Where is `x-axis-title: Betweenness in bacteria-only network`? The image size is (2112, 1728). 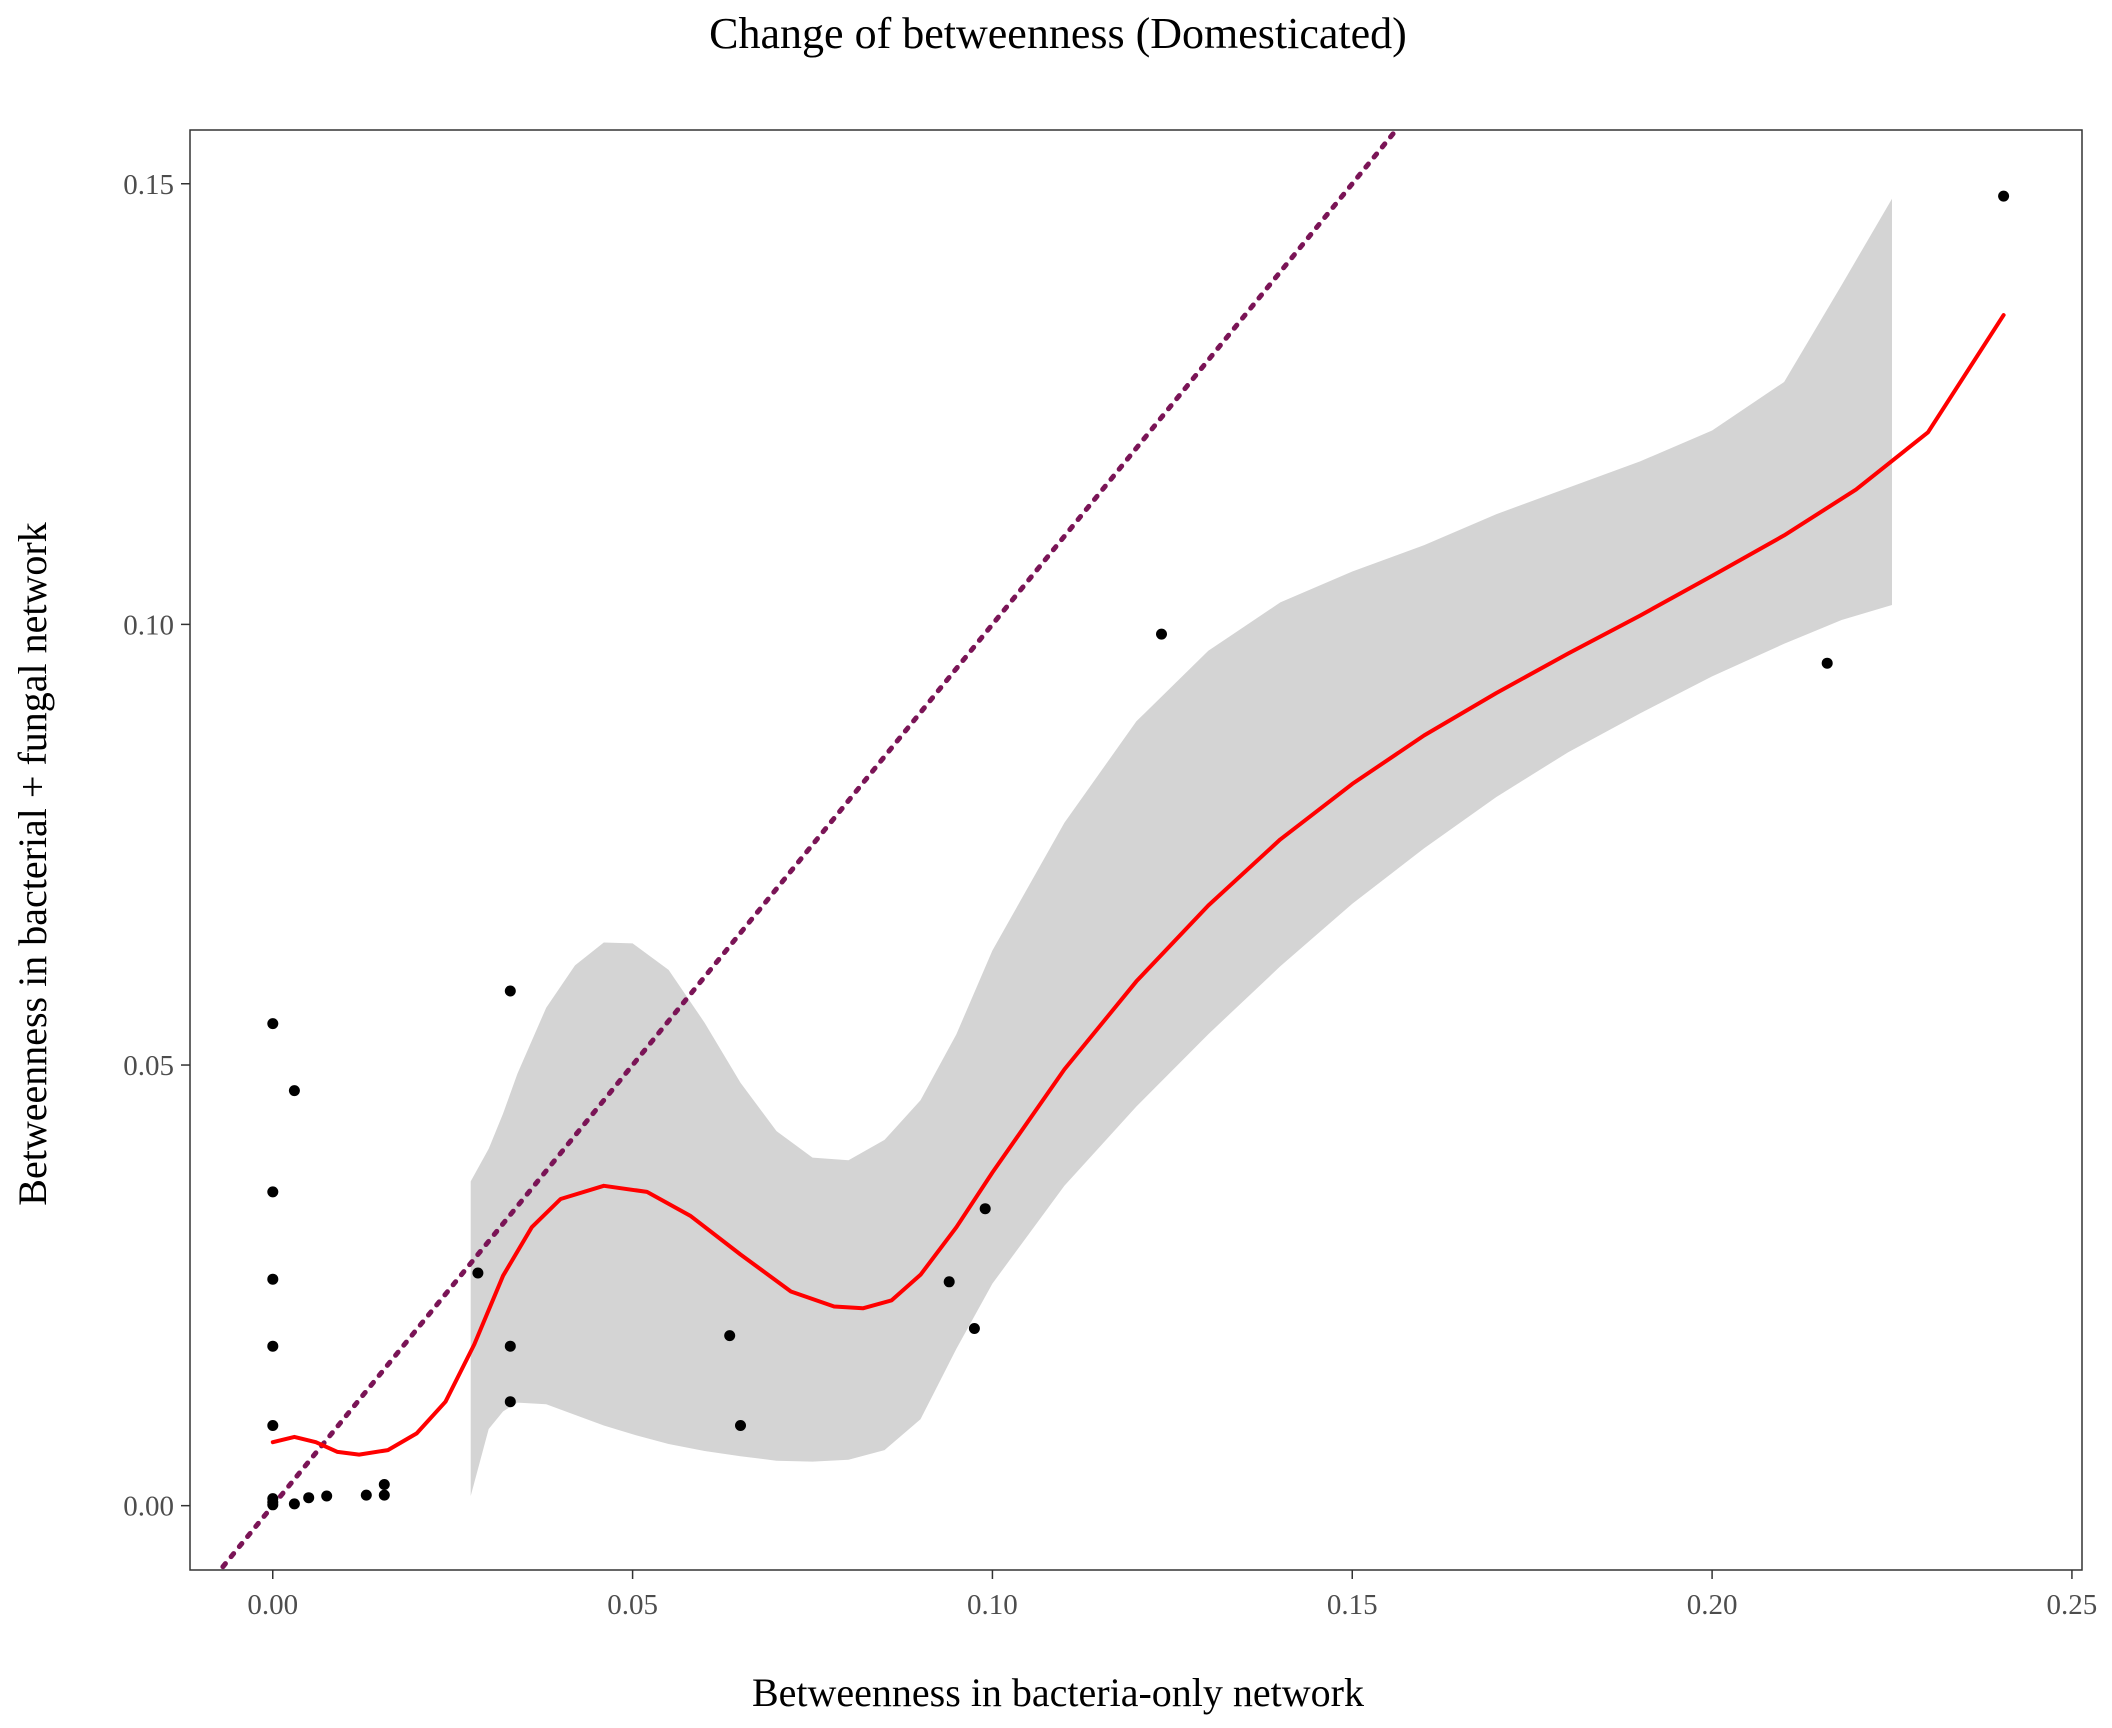
x-axis-title: Betweenness in bacteria-only network is located at coordinates (1058, 1692).